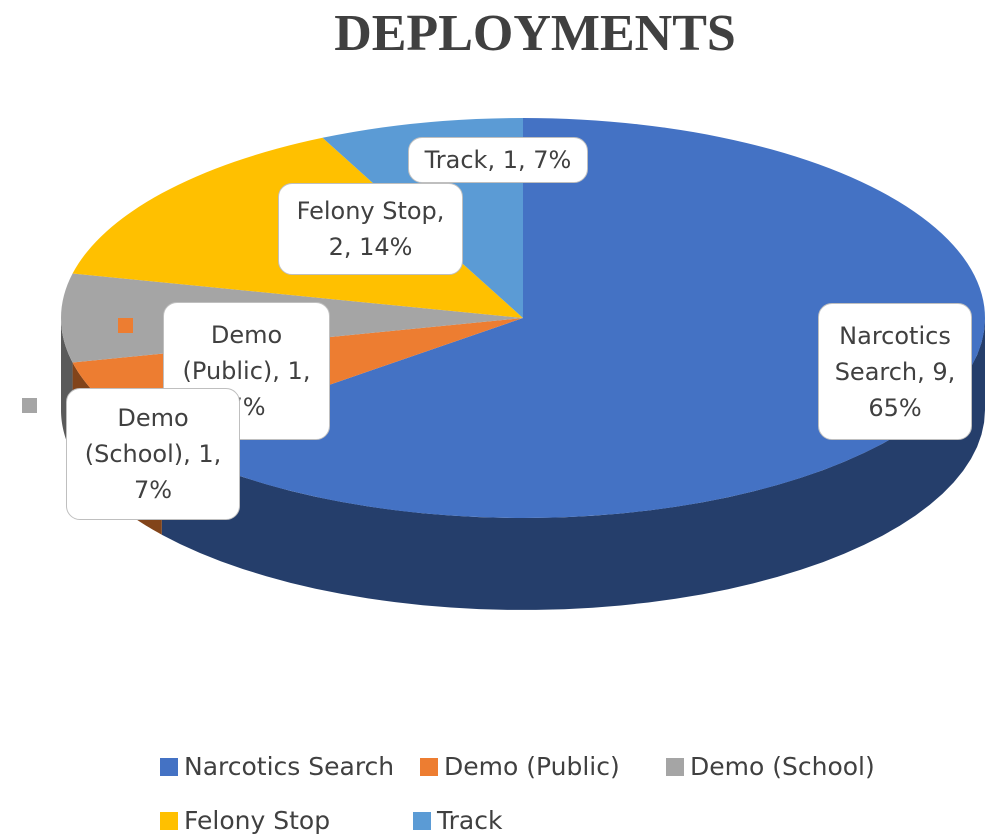  I want to click on data-label: Demo (School), 1, 7%, so click(153, 454).